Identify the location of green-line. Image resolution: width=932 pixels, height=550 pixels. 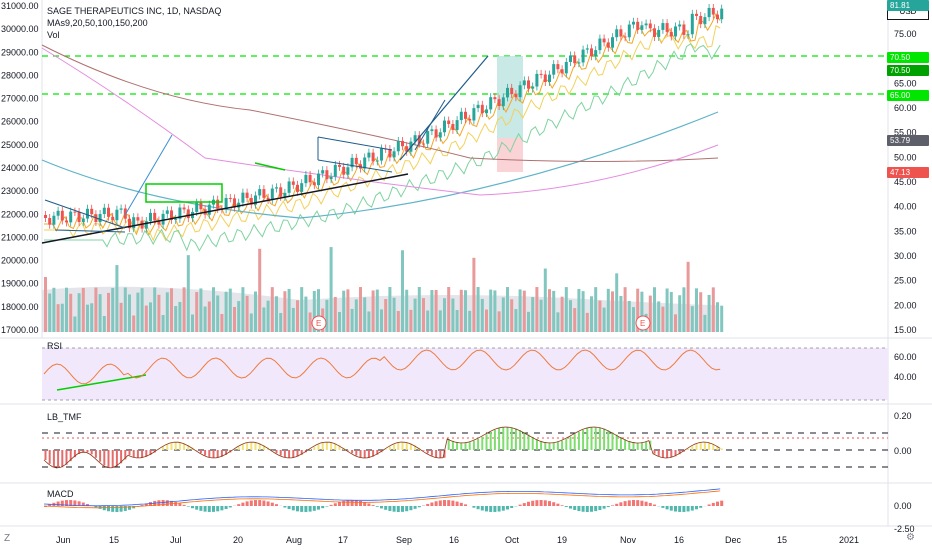
(270, 166).